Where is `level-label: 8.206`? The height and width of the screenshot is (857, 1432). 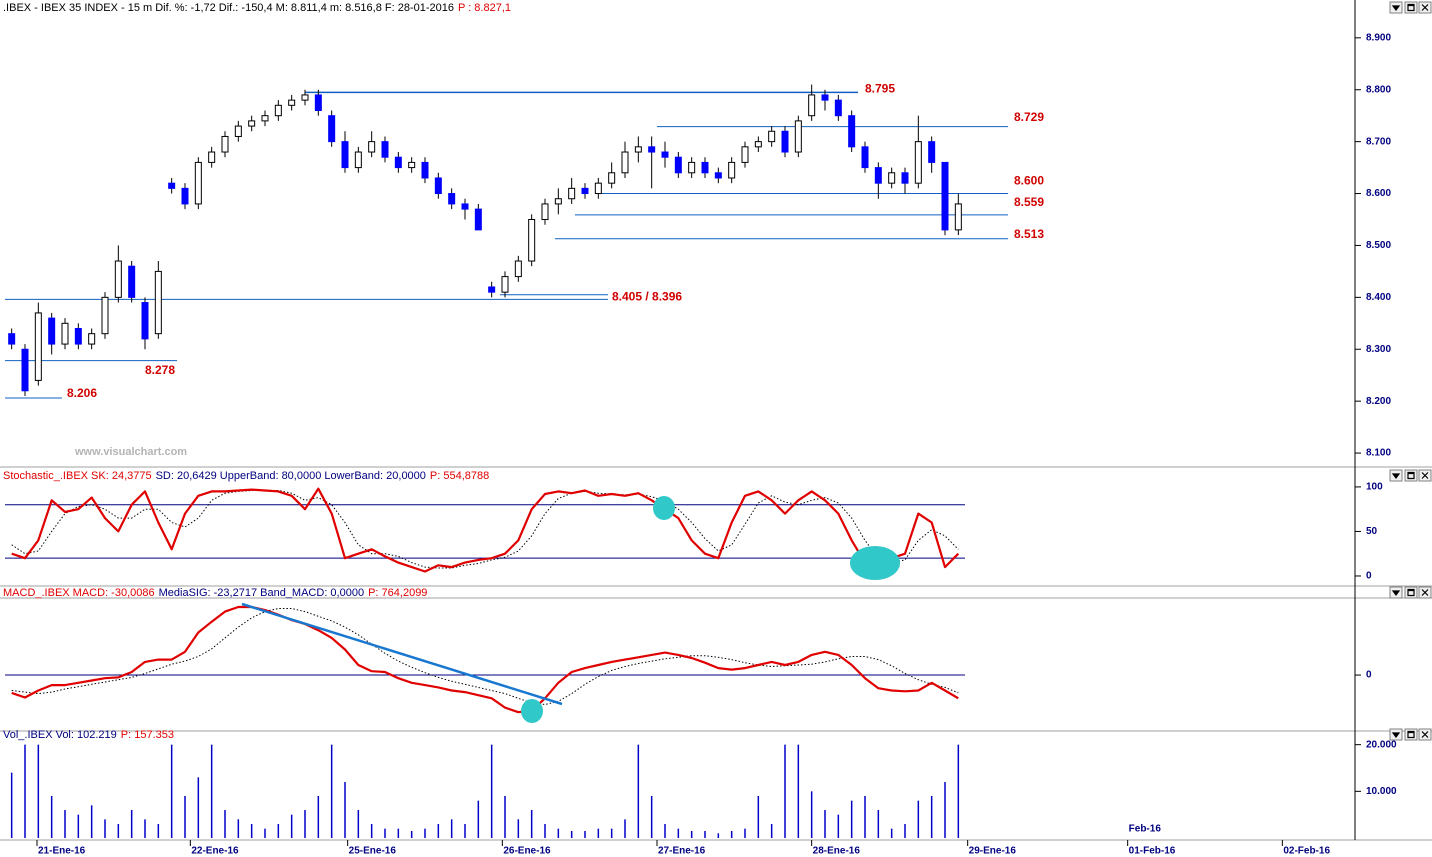
level-label: 8.206 is located at coordinates (82, 393).